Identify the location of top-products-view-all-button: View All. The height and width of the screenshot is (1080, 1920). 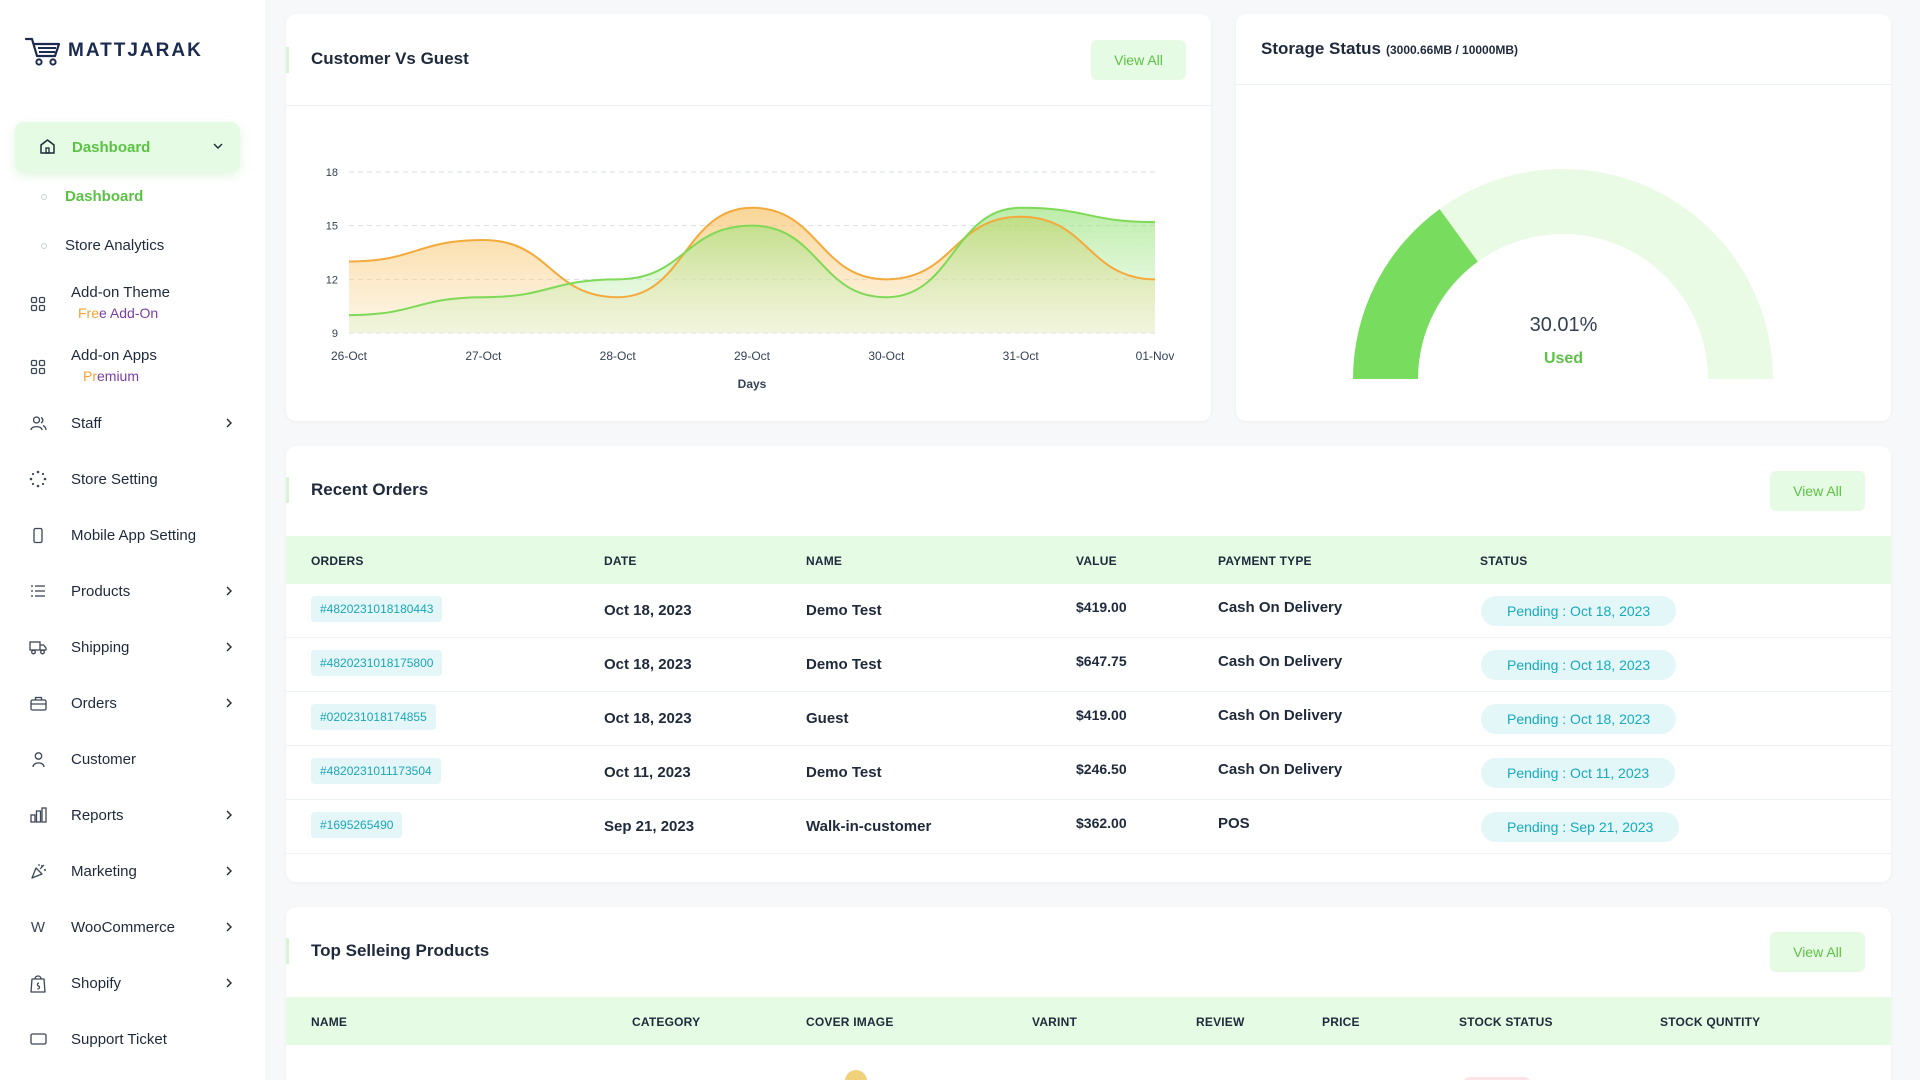
(1817, 952).